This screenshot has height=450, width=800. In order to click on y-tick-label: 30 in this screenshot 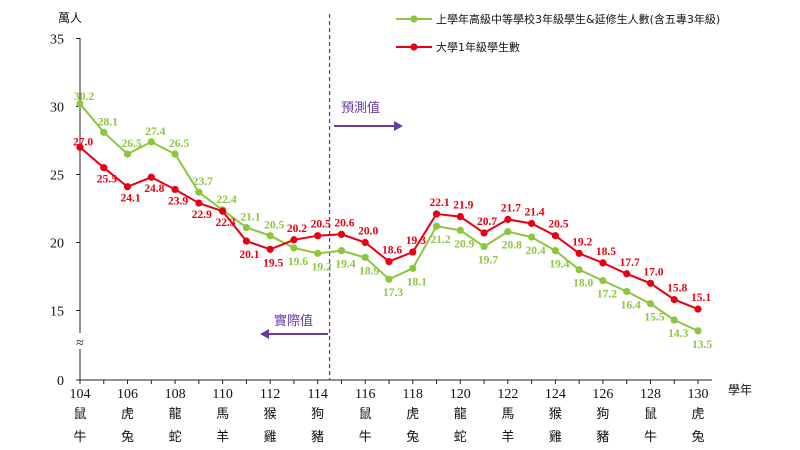, I will do `click(57, 108)`.